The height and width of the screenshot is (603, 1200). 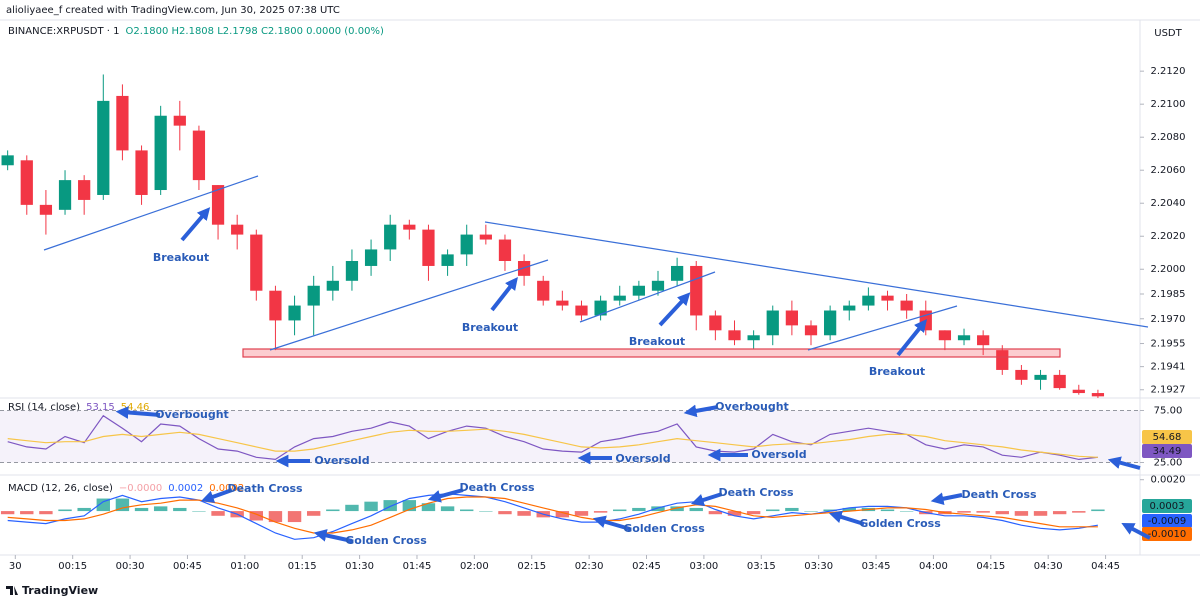 I want to click on annotation: Golden Cross, so click(x=386, y=540).